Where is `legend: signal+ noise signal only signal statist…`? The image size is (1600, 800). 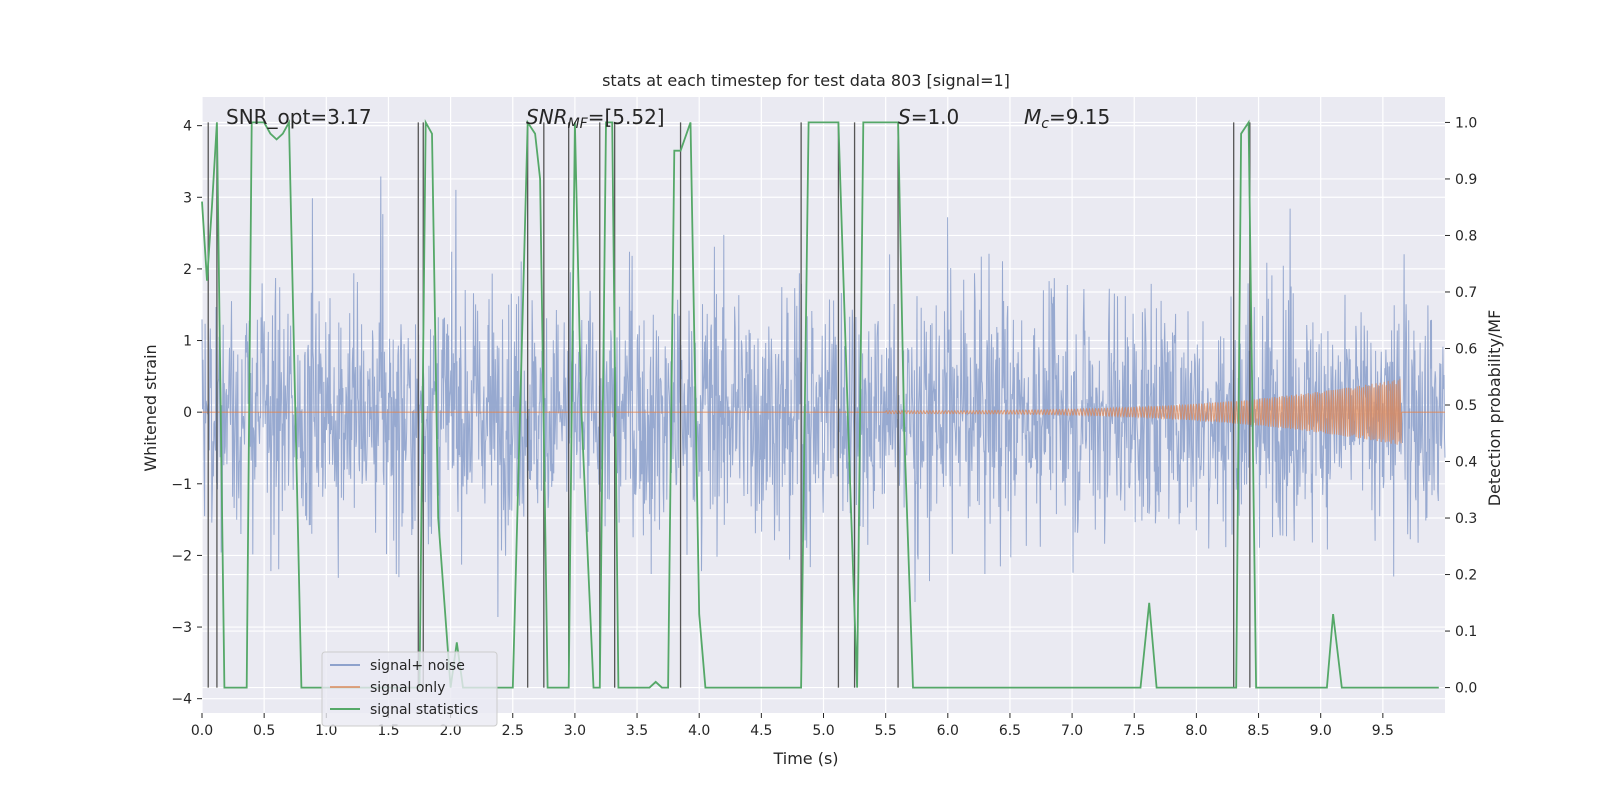
legend: signal+ noise signal only signal statist… is located at coordinates (409, 689).